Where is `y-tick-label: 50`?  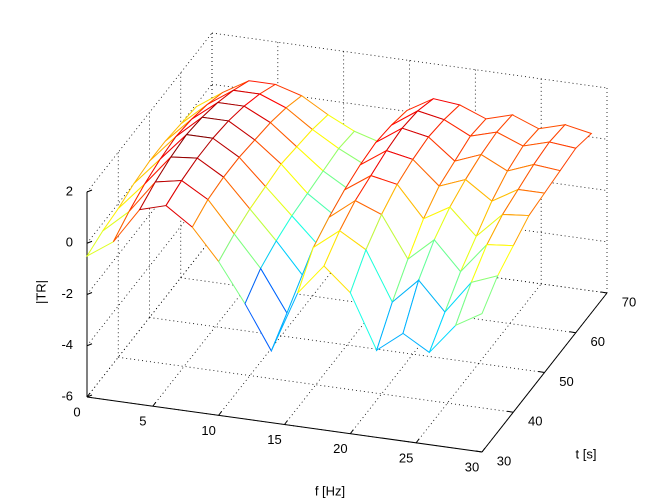
y-tick-label: 50 is located at coordinates (566, 381).